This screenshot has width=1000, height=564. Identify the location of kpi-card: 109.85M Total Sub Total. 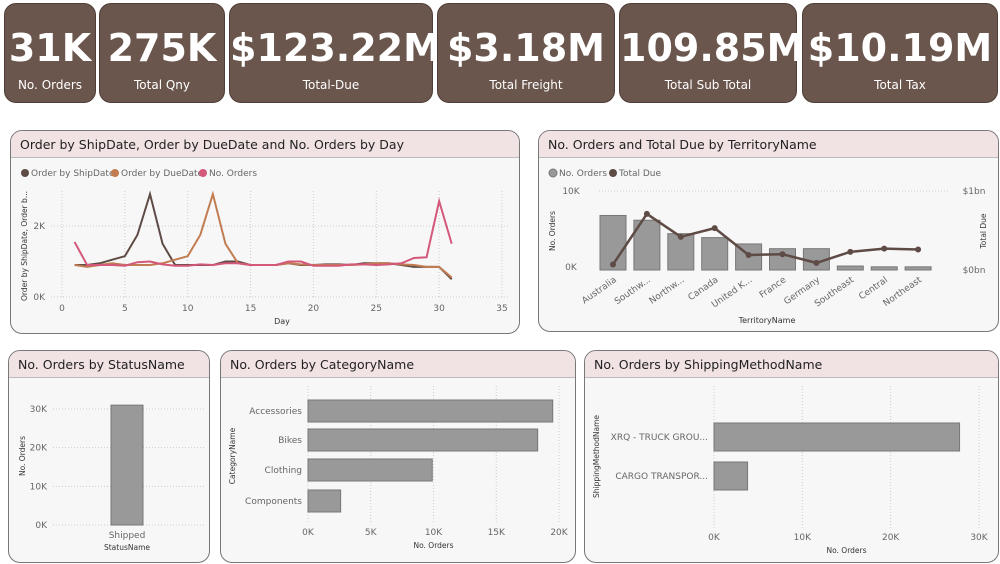
(712, 53).